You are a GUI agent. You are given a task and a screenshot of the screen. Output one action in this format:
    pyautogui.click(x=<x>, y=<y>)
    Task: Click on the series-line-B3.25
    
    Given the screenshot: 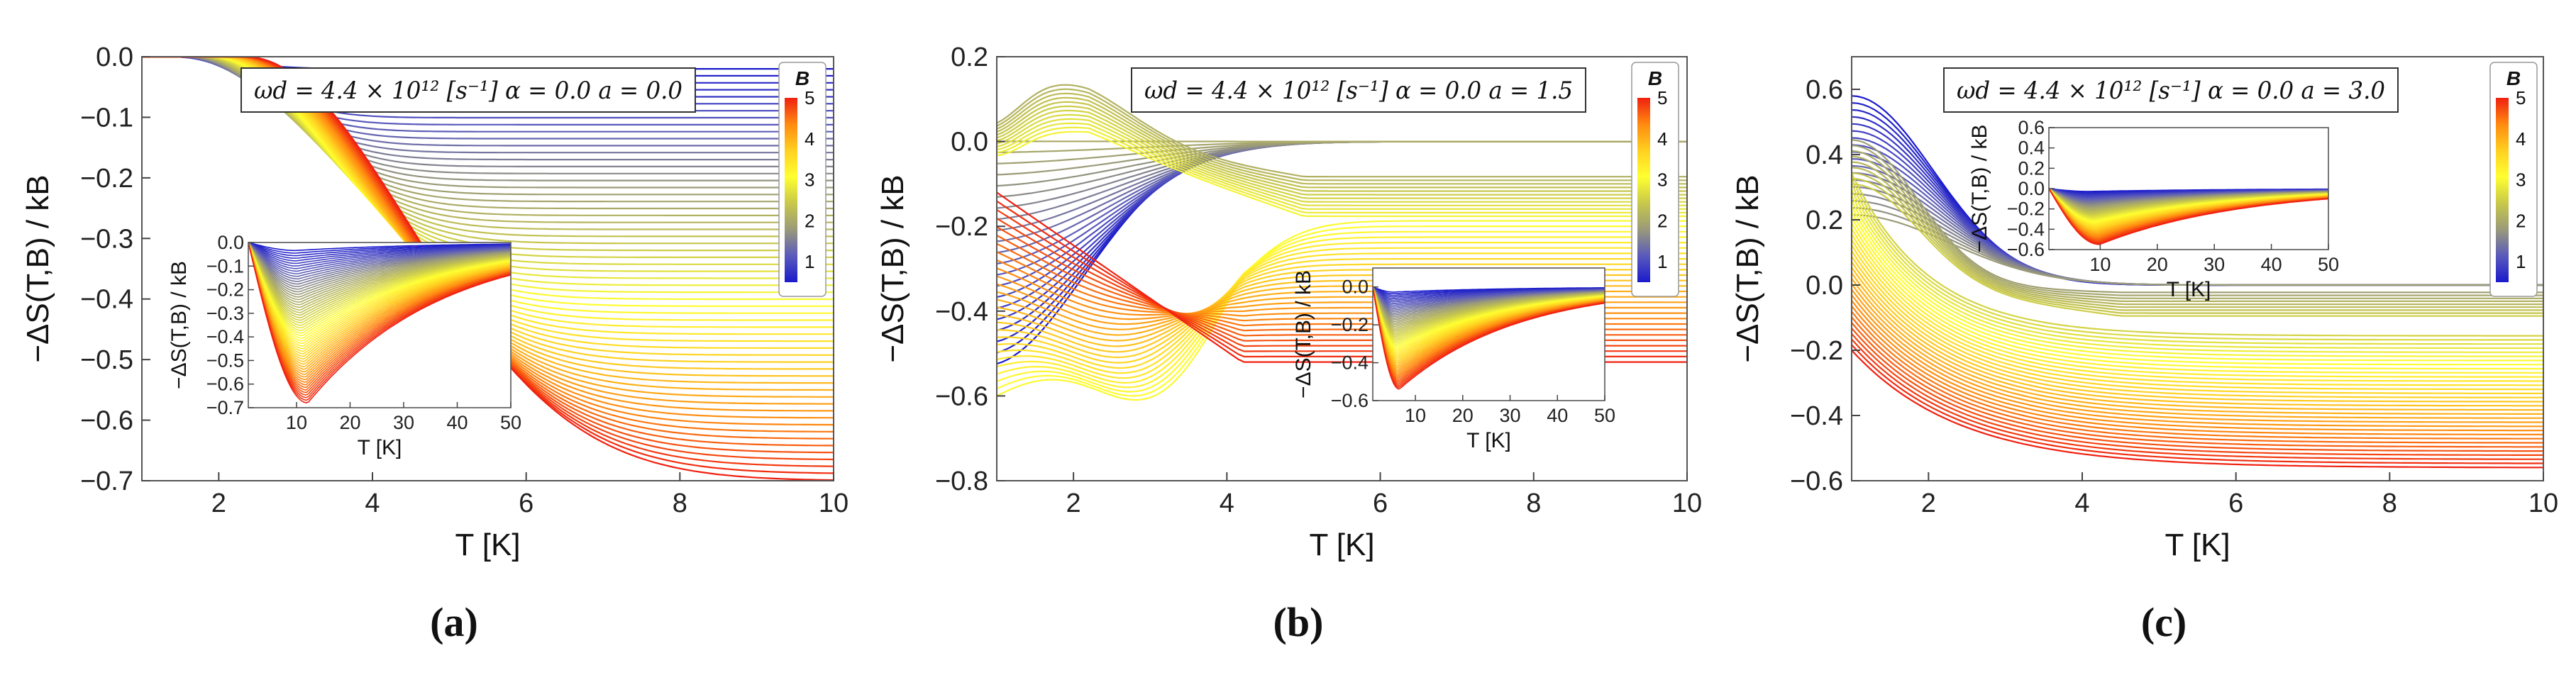 What is the action you would take?
    pyautogui.click(x=2197, y=298)
    